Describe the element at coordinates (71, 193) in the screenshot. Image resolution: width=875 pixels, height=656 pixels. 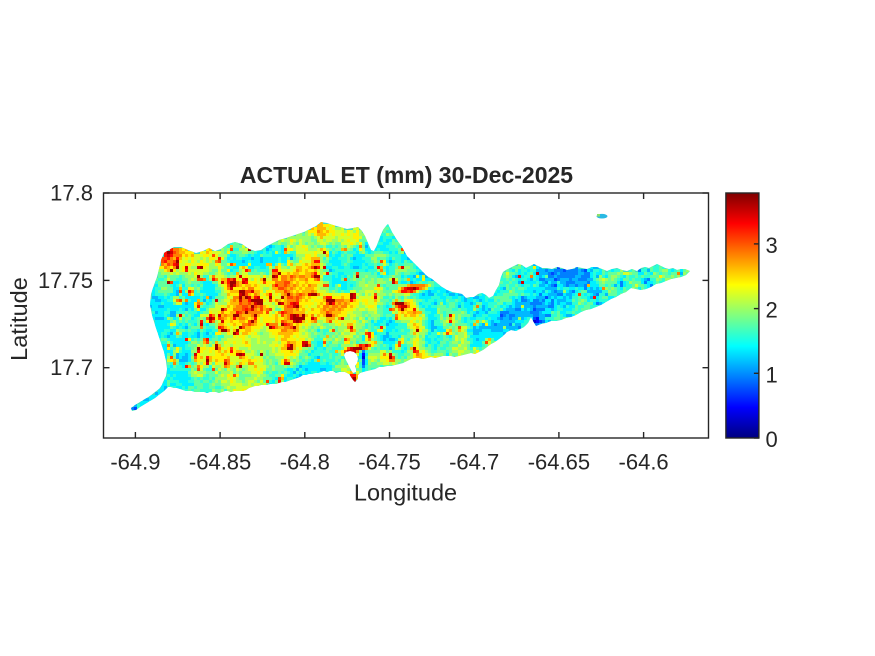
I see `svg-text: 17.8` at that location.